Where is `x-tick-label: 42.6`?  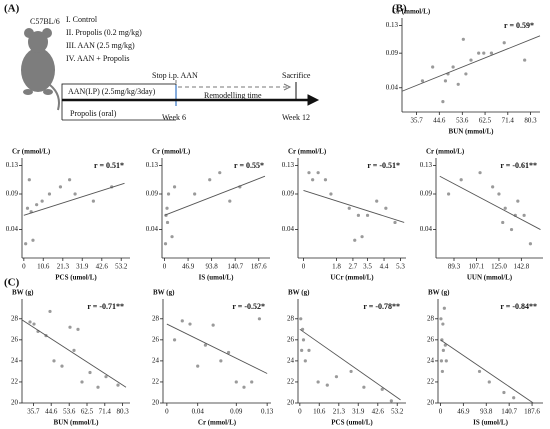 x-tick-label: 42.6 is located at coordinates (102, 267).